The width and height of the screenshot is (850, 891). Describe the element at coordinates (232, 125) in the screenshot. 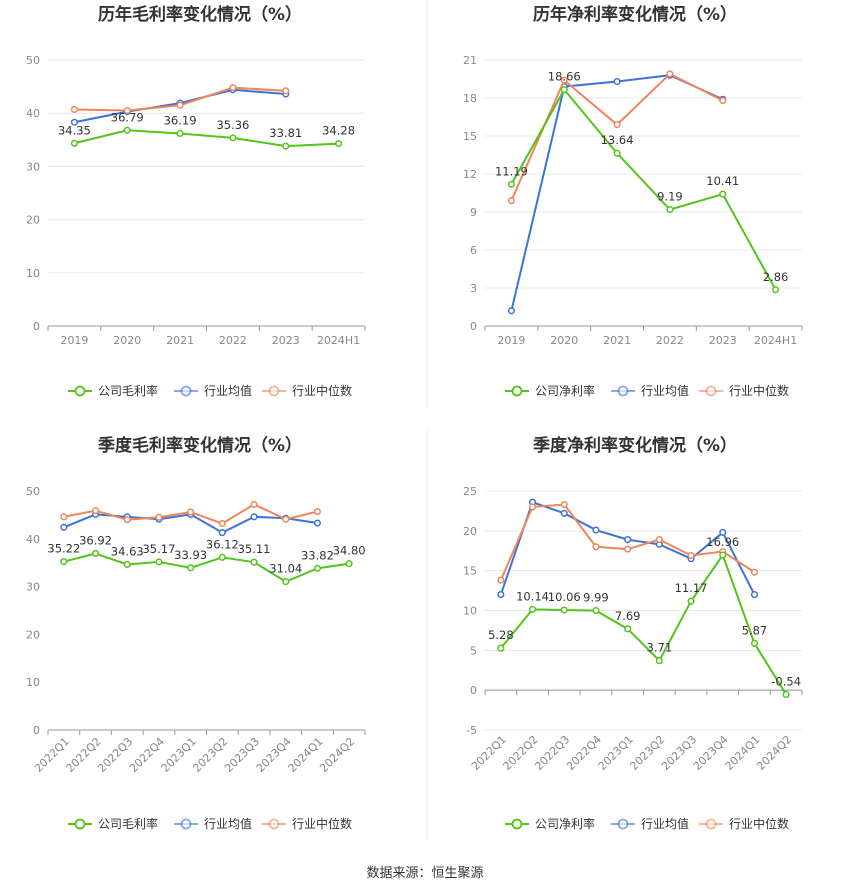

I see `data-label: 35.36` at that location.